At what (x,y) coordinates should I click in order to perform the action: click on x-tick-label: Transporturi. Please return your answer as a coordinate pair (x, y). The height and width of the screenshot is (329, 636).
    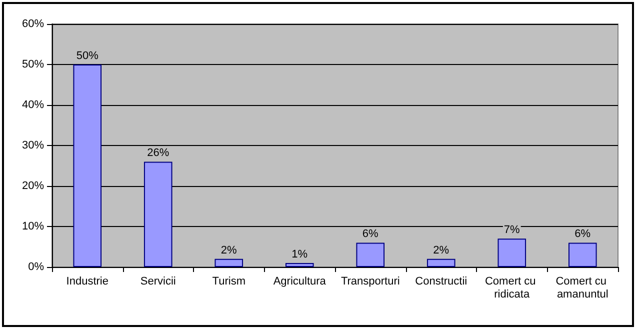
    Looking at the image, I should click on (370, 282).